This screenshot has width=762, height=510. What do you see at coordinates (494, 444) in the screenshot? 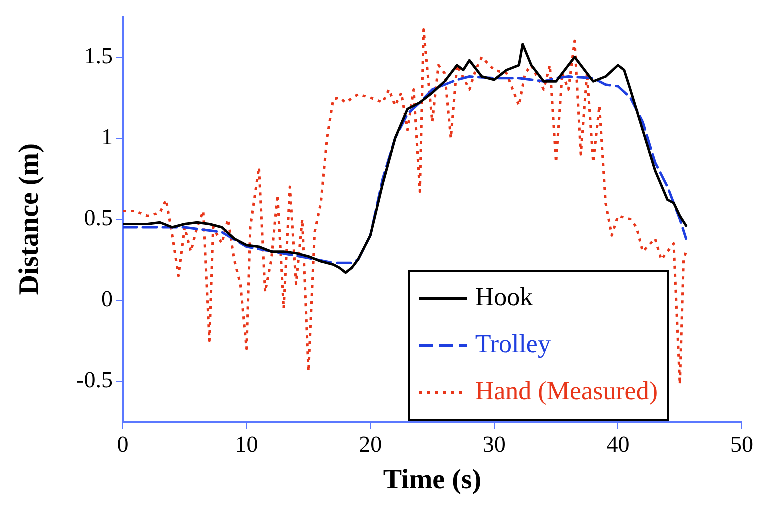
I see `x-tick-label: 30` at bounding box center [494, 444].